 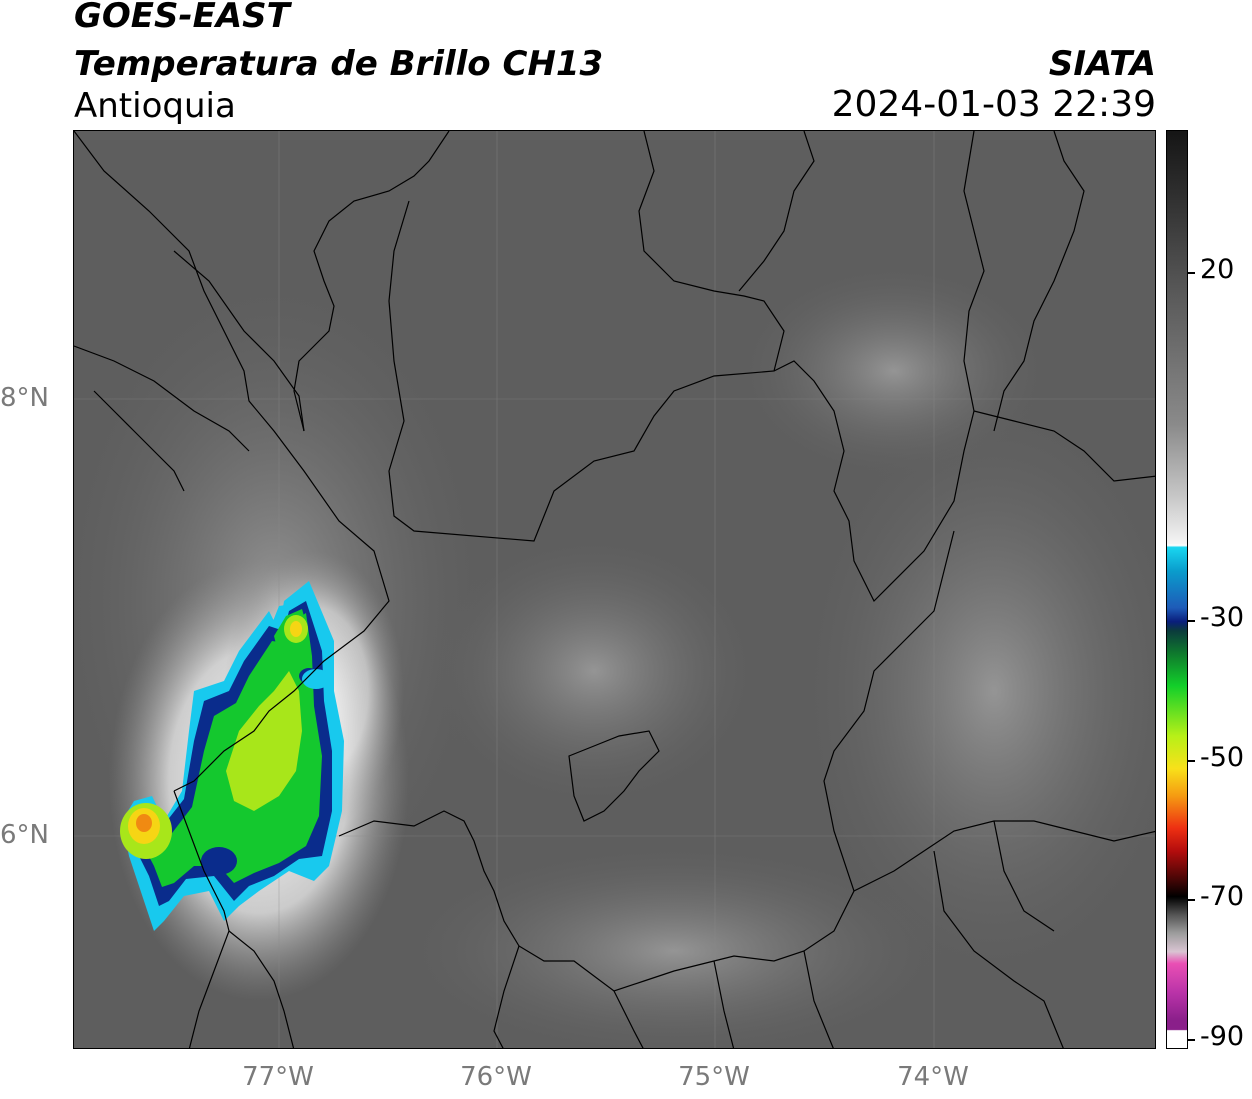 I want to click on colorbar-tick-minus90, so click(x=1191, y=1040).